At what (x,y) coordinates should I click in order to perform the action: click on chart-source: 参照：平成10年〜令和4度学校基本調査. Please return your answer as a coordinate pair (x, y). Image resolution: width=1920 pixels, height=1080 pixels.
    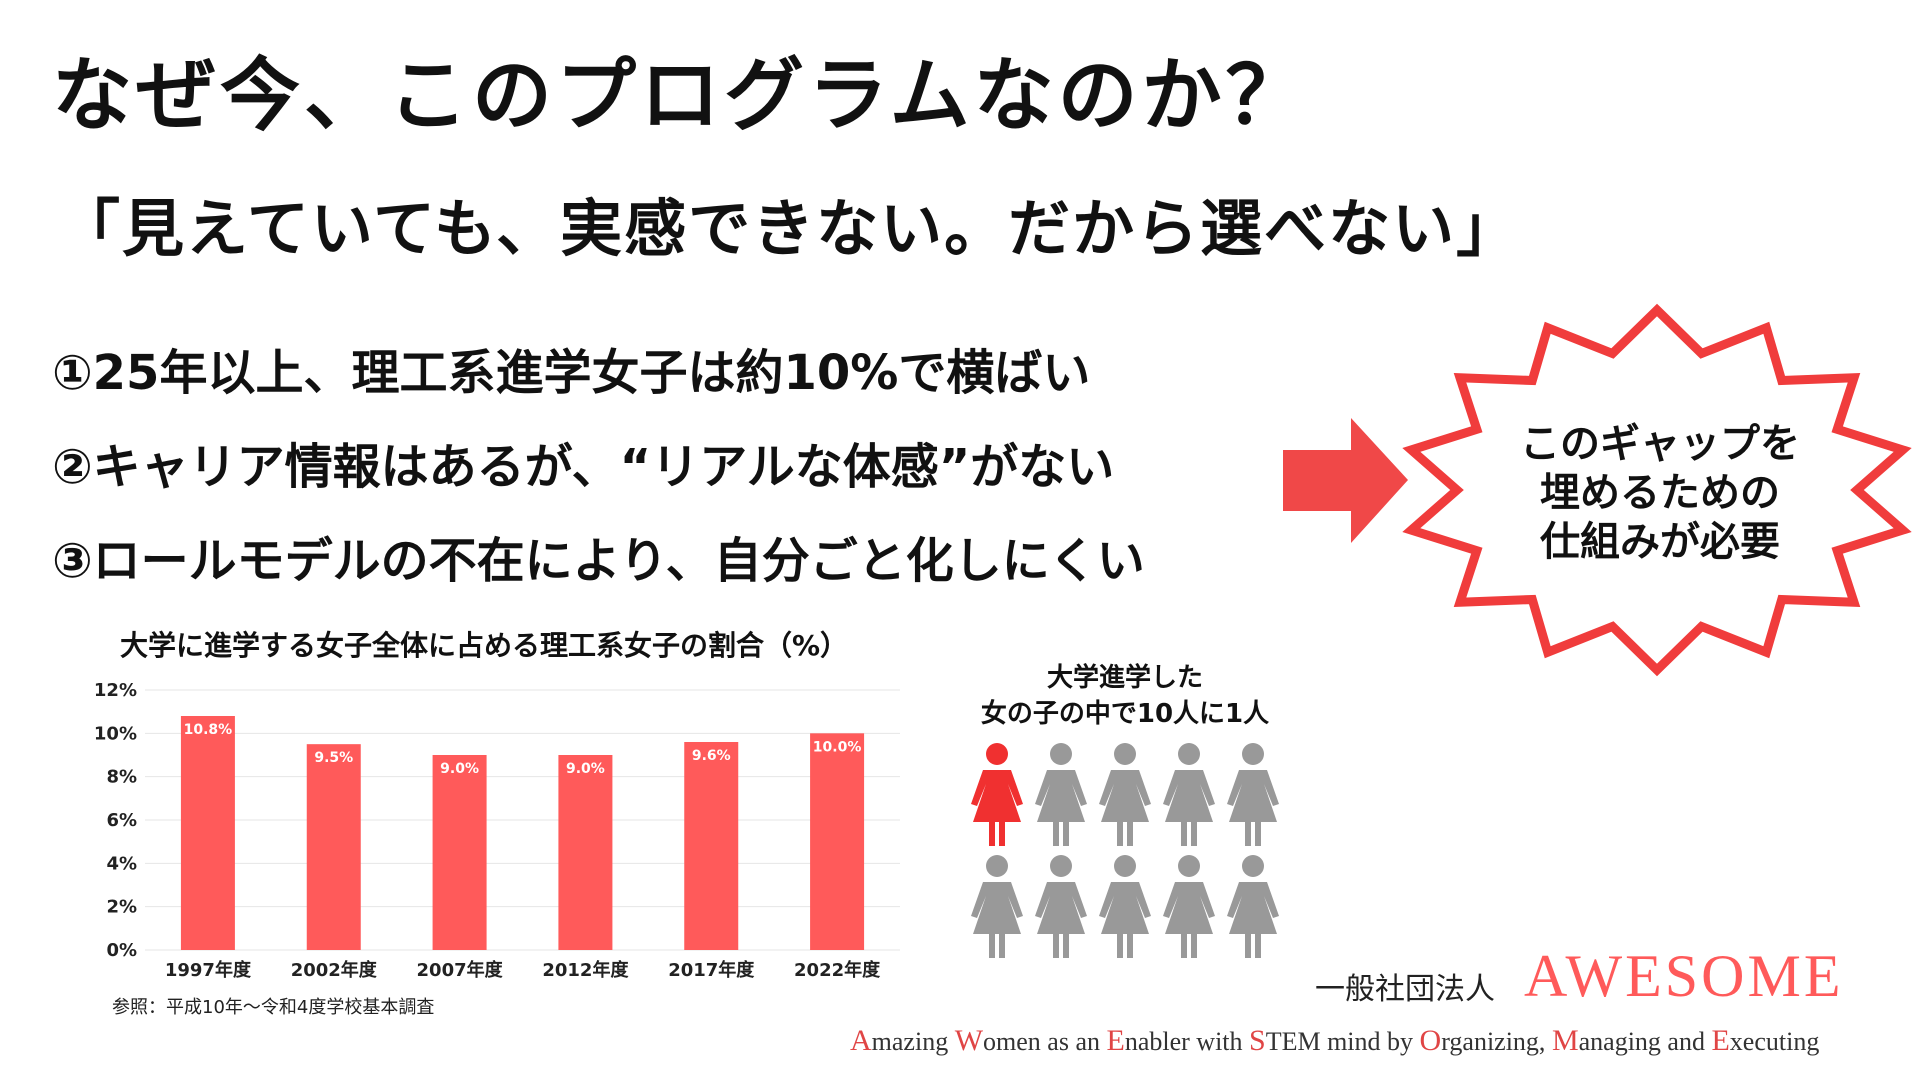
    Looking at the image, I should click on (273, 1007).